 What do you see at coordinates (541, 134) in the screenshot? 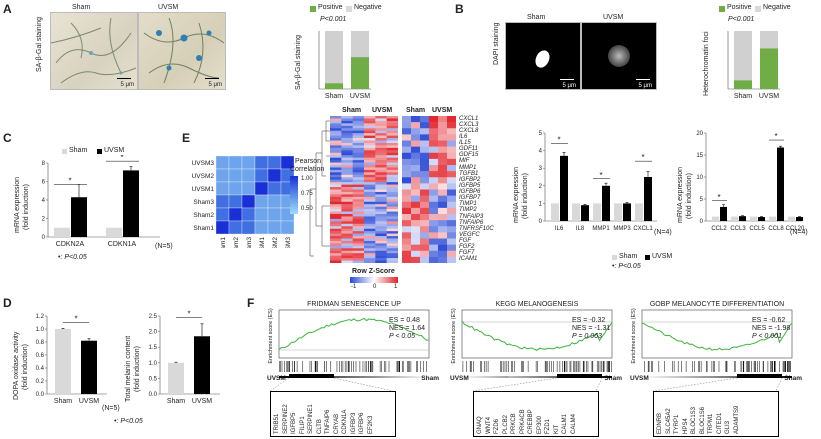
I see `y-tick-label: 5` at bounding box center [541, 134].